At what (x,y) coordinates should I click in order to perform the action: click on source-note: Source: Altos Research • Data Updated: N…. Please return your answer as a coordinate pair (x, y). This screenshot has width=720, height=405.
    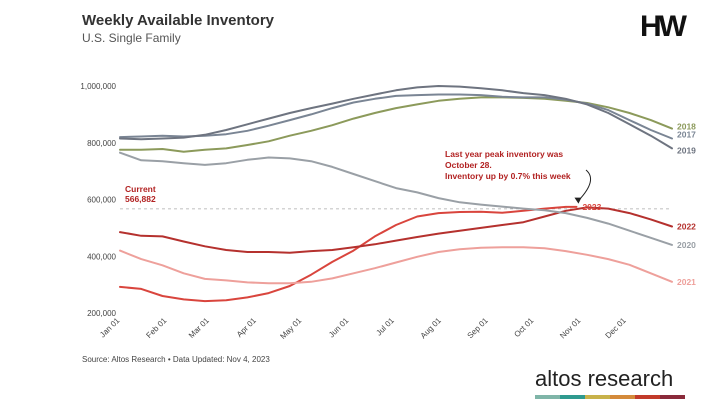
    Looking at the image, I should click on (176, 359).